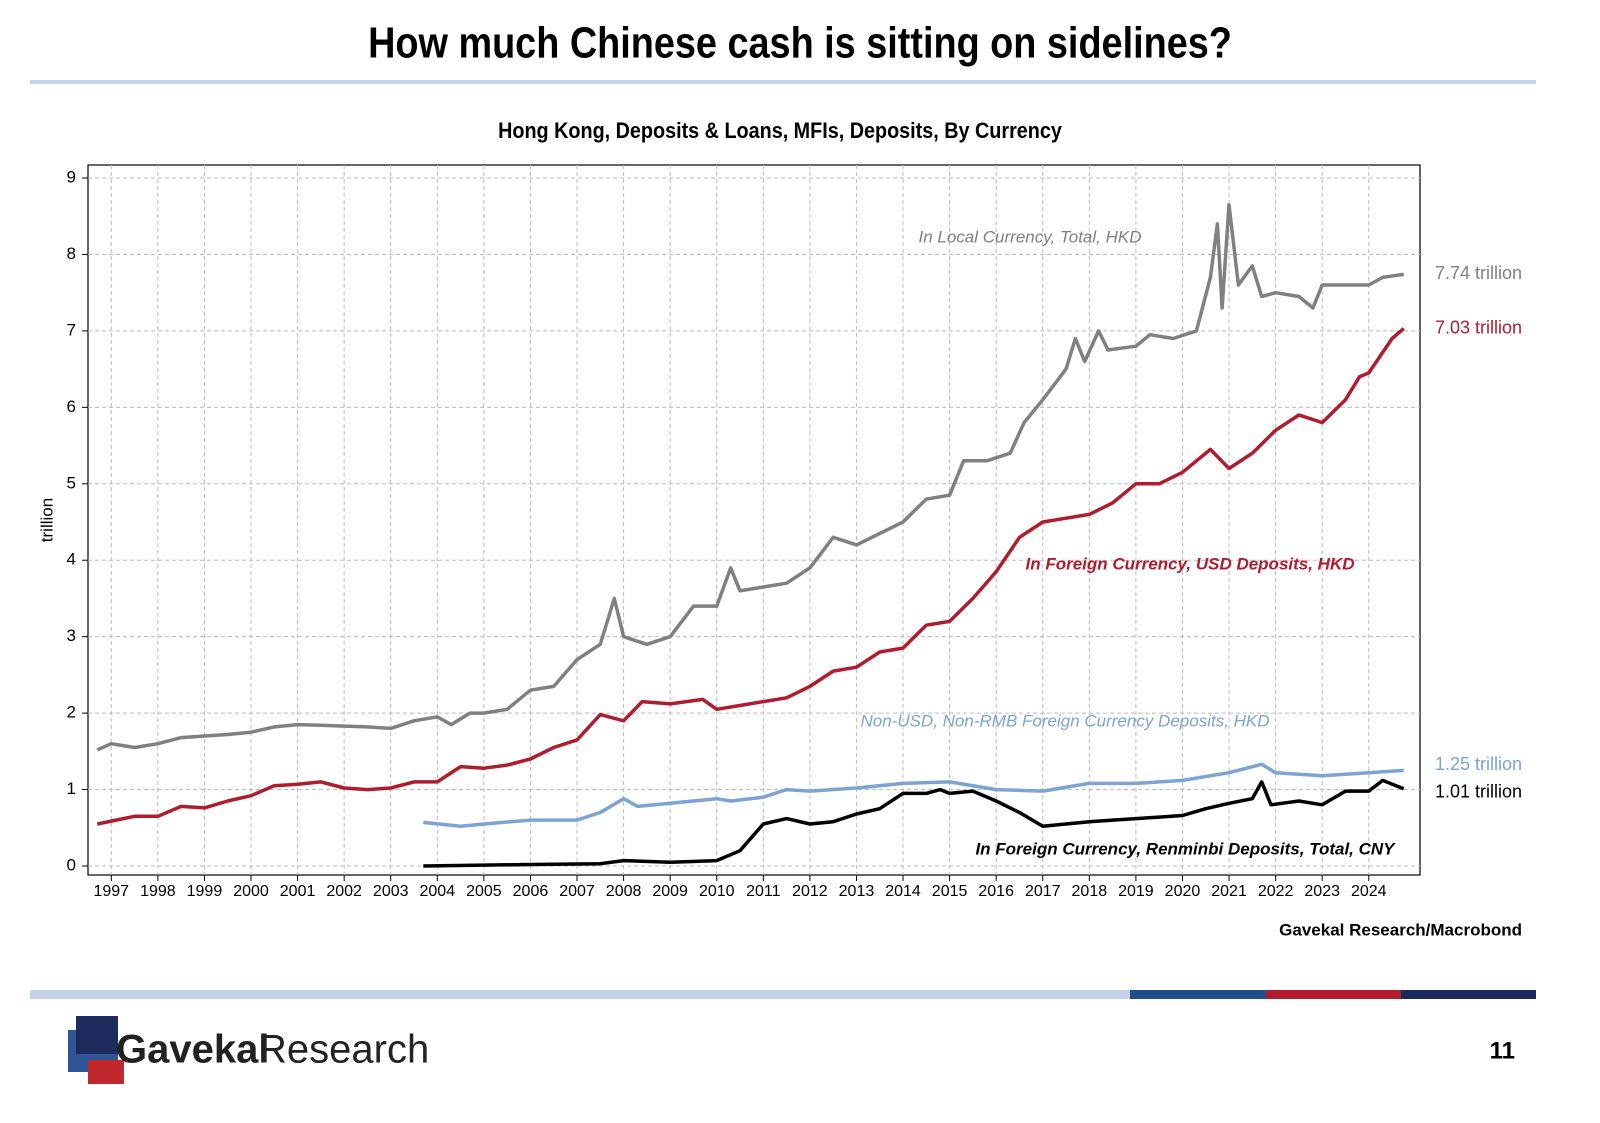 The image size is (1600, 1123). I want to click on end-label: 1.25 trillion, so click(1478, 764).